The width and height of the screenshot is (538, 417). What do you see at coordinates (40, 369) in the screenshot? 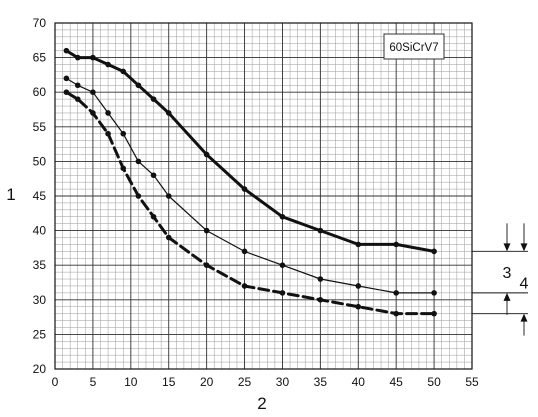
I see `y-tick-label: 20` at bounding box center [40, 369].